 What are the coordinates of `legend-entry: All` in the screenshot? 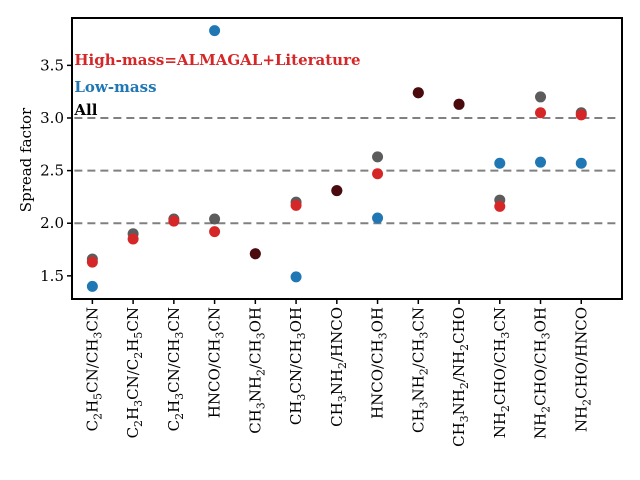 It's located at (85, 110).